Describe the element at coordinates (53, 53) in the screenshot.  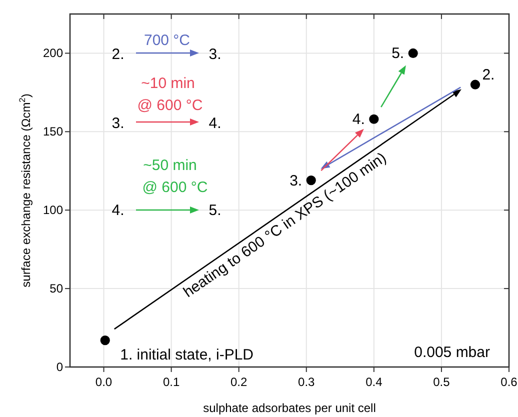
I see `y-tick-label: 200` at that location.